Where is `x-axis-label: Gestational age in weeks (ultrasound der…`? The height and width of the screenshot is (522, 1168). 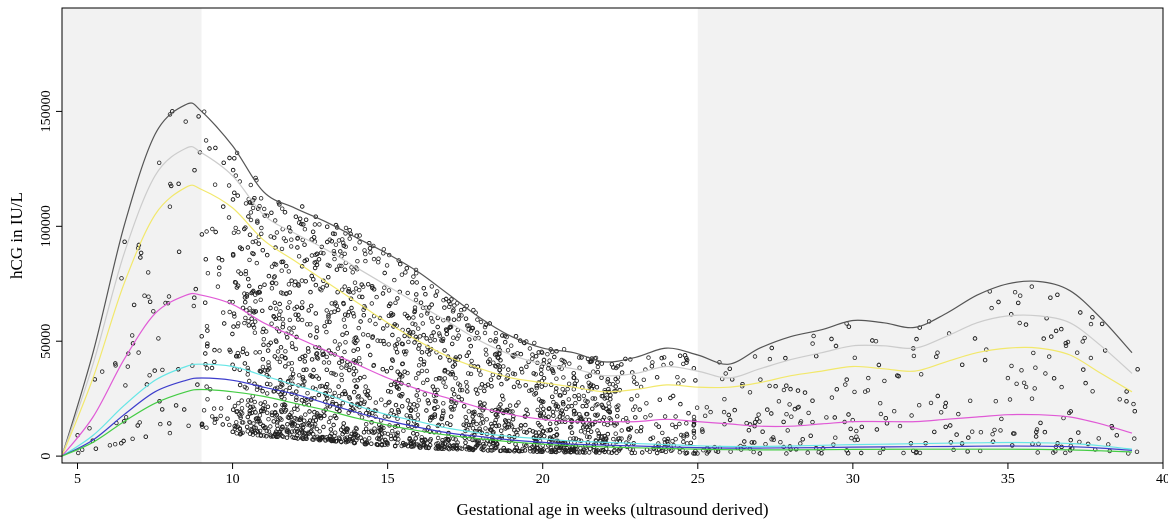 x-axis-label: Gestational age in weeks (ultrasound der… is located at coordinates (612, 509).